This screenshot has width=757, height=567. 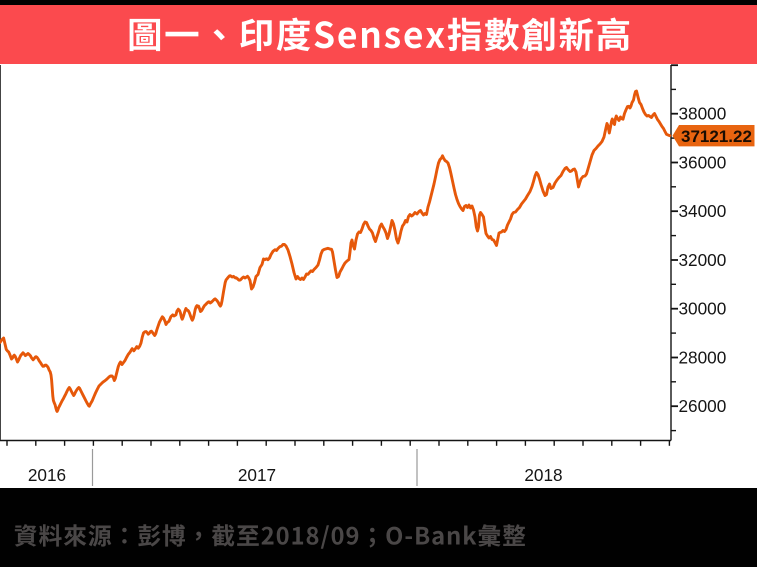 What do you see at coordinates (703, 406) in the screenshot?
I see `svg-text: 26000` at bounding box center [703, 406].